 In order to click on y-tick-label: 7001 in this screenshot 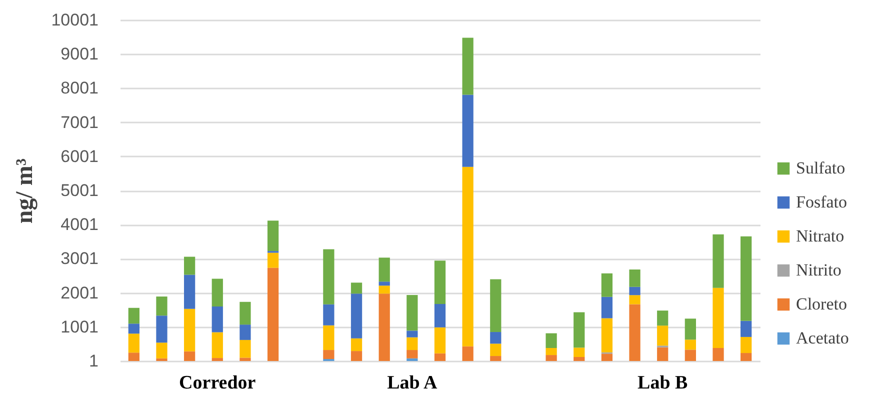, I will do `click(79, 122)`.